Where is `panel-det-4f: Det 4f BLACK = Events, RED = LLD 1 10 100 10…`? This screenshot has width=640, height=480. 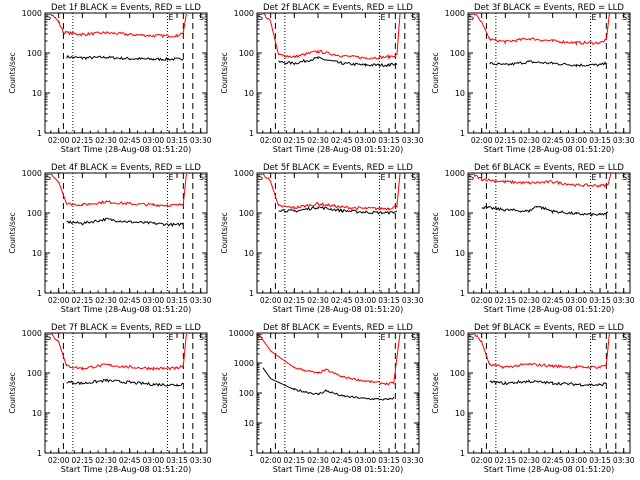 panel-det-4f: Det 4f BLACK = Events, RED = LLD 1 10 100 10… is located at coordinates (110, 238).